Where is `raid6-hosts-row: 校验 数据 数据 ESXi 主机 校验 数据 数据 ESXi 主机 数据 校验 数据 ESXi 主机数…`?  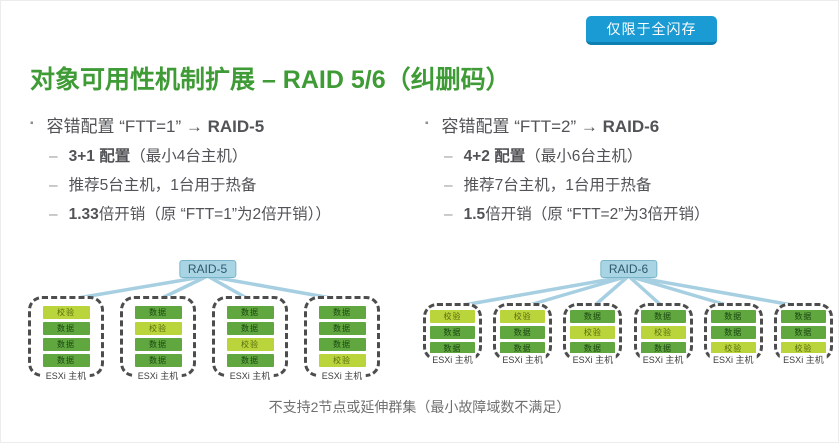
raid6-hosts-row: 校验 数据 数据 ESXi 主机 校验 数据 数据 ESXi 主机 数据 校验 数据 ESXi 主机数… is located at coordinates (628, 334).